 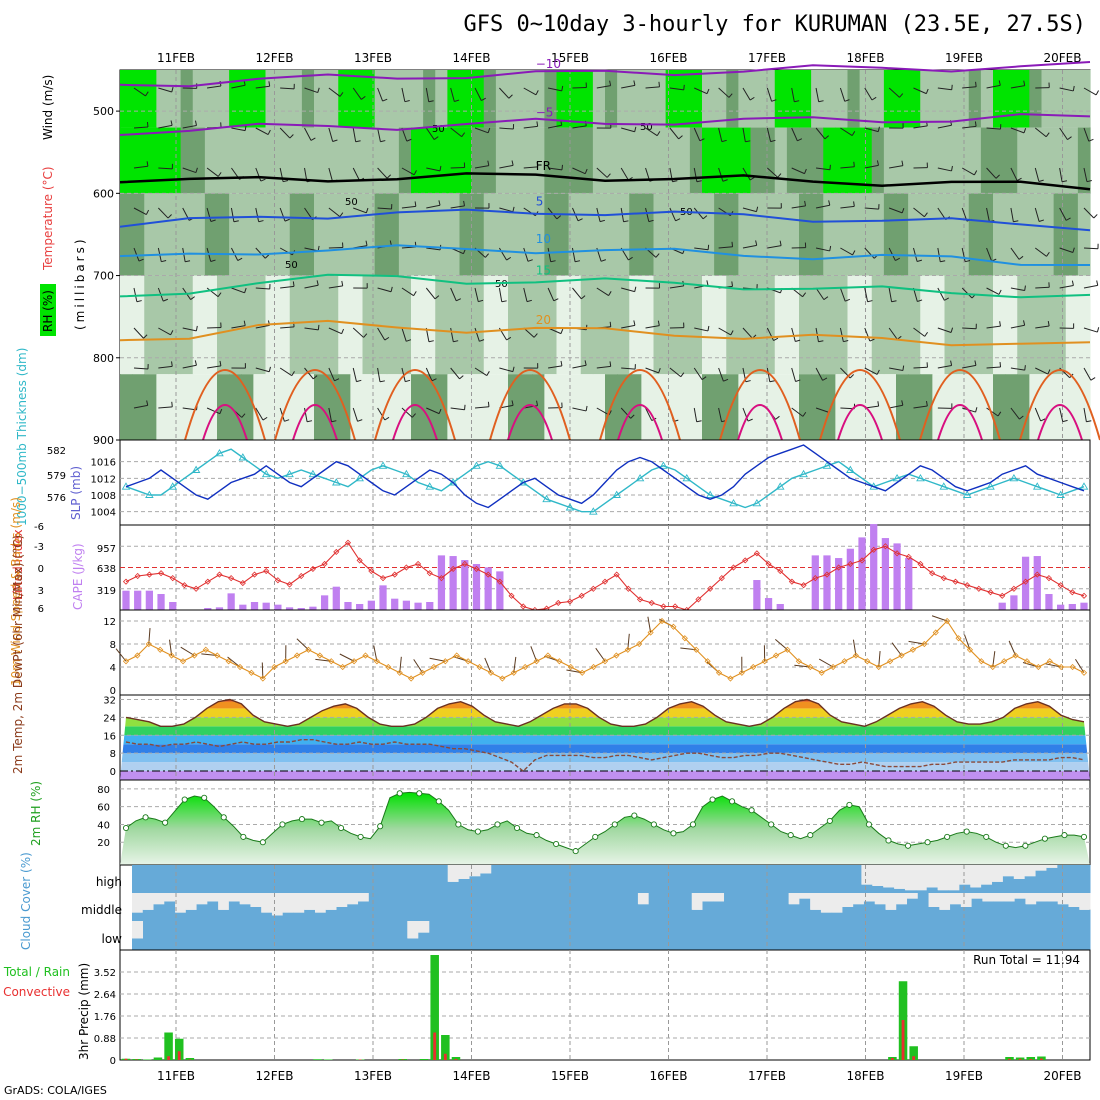 I want to click on pressure-tick-label: 500, so click(x=103, y=111).